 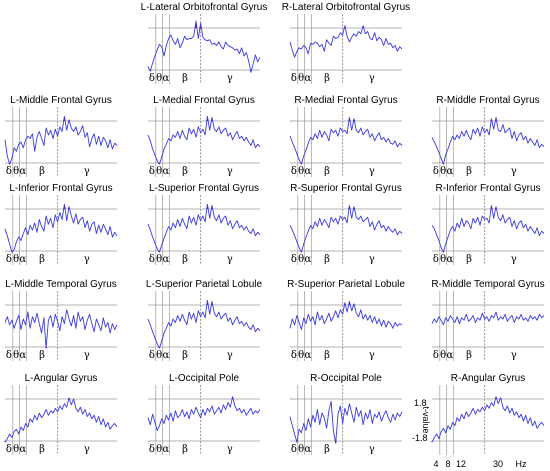 I want to click on panel: R-Inferior Frontal Gyrus δ θ α β γ, so click(x=488, y=224).